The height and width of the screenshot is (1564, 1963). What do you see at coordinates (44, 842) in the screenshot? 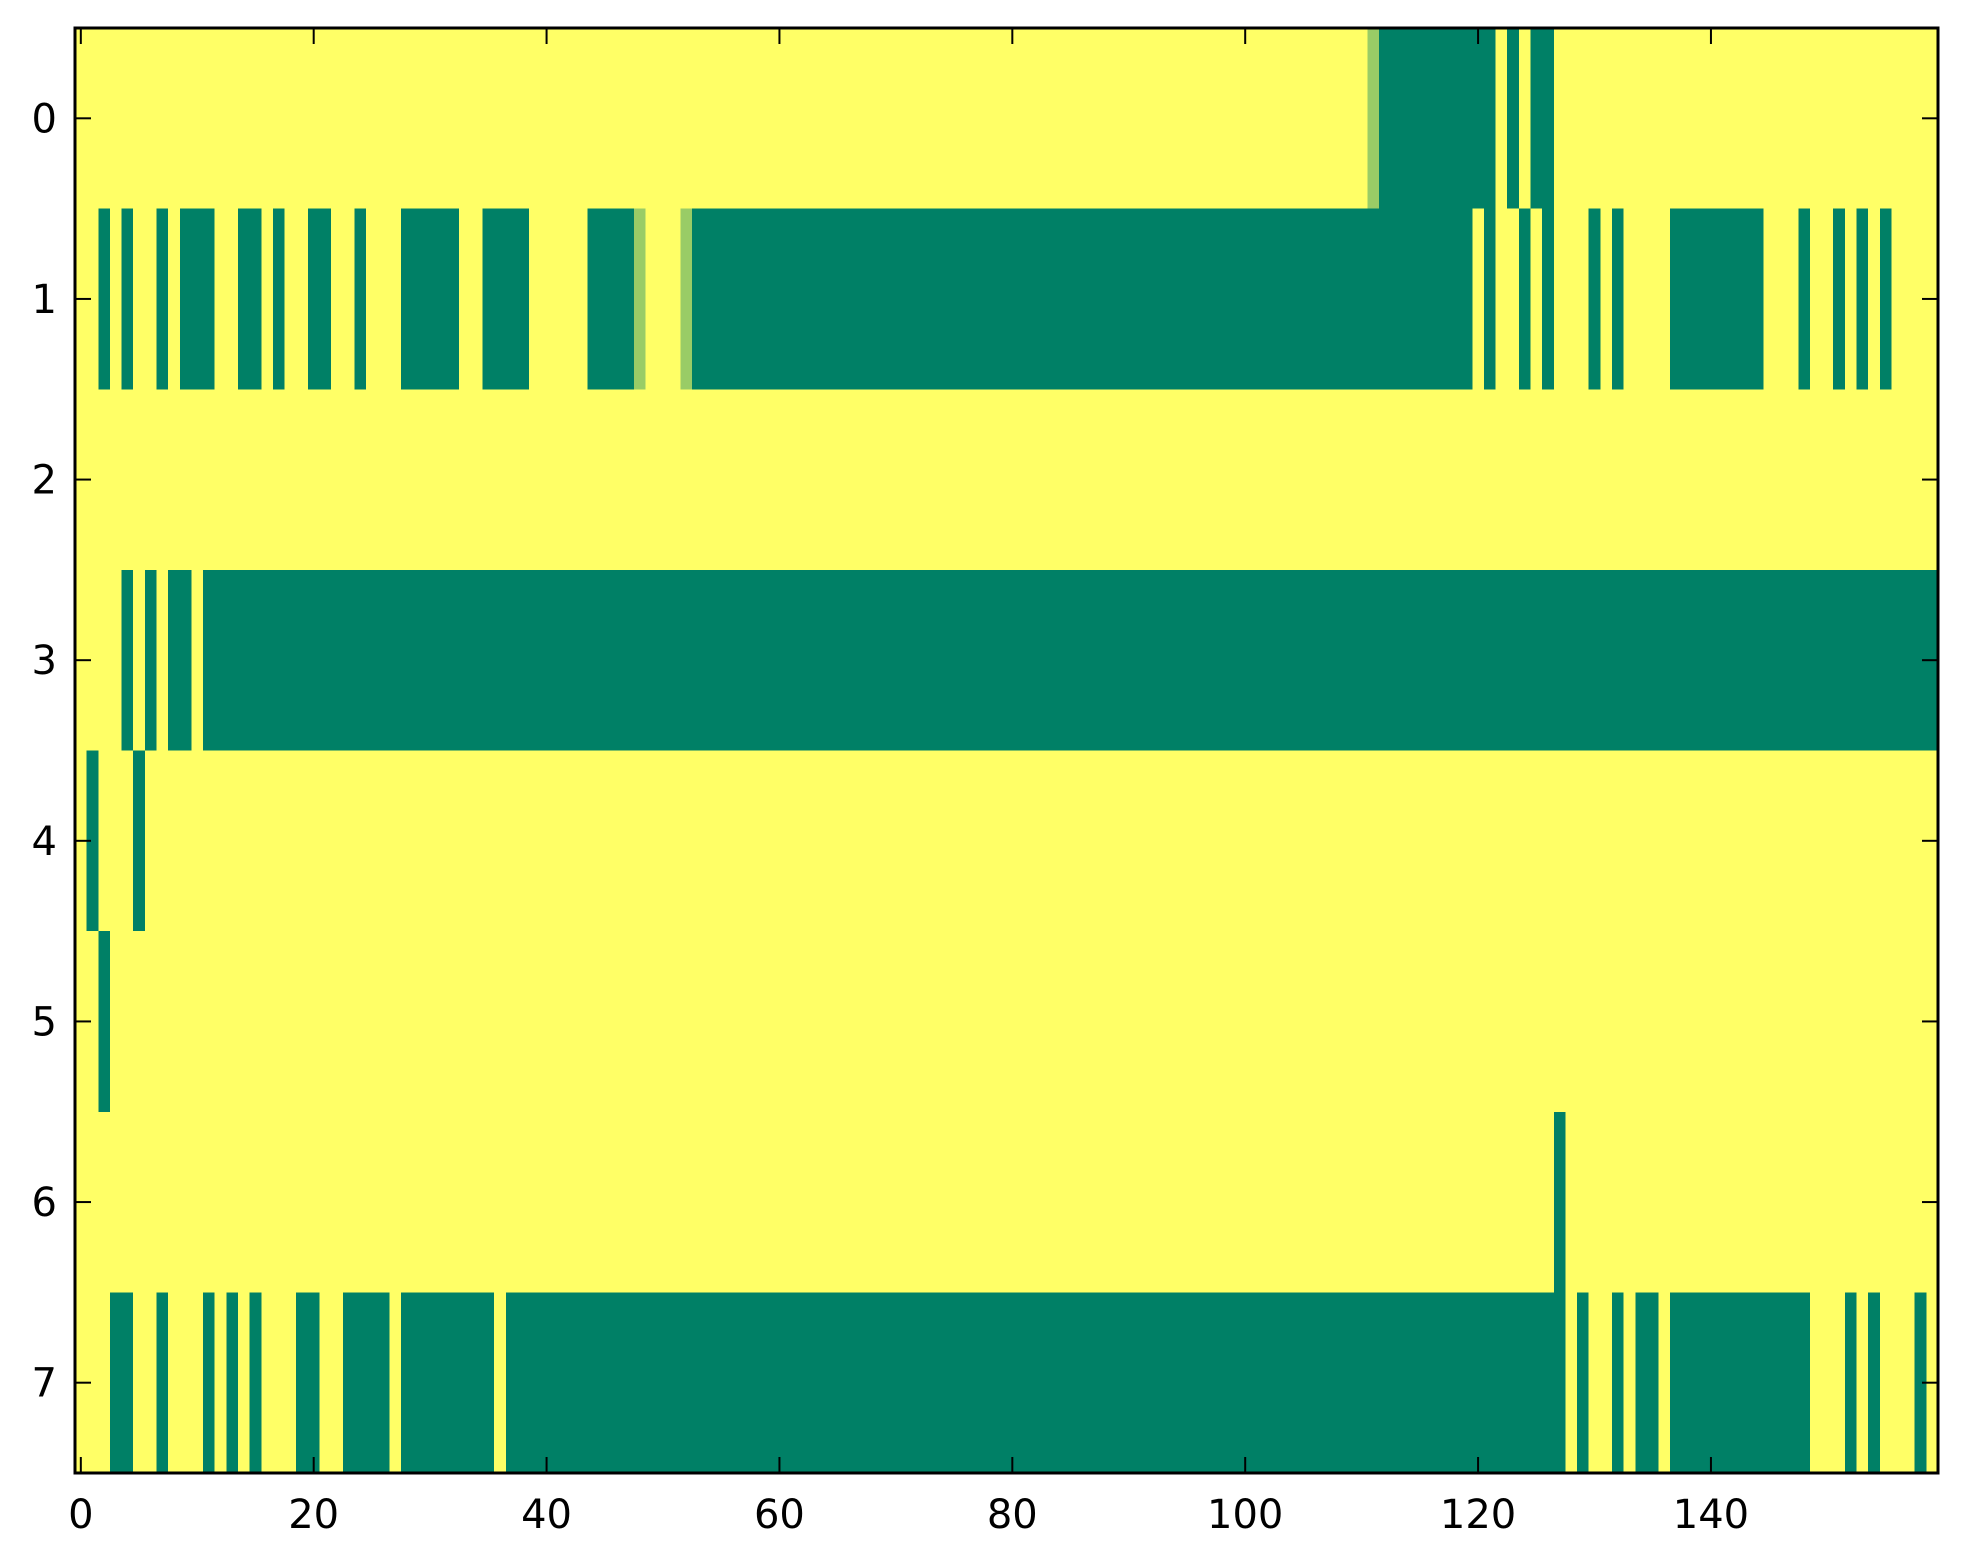
I see `y-tick-label: 4` at bounding box center [44, 842].